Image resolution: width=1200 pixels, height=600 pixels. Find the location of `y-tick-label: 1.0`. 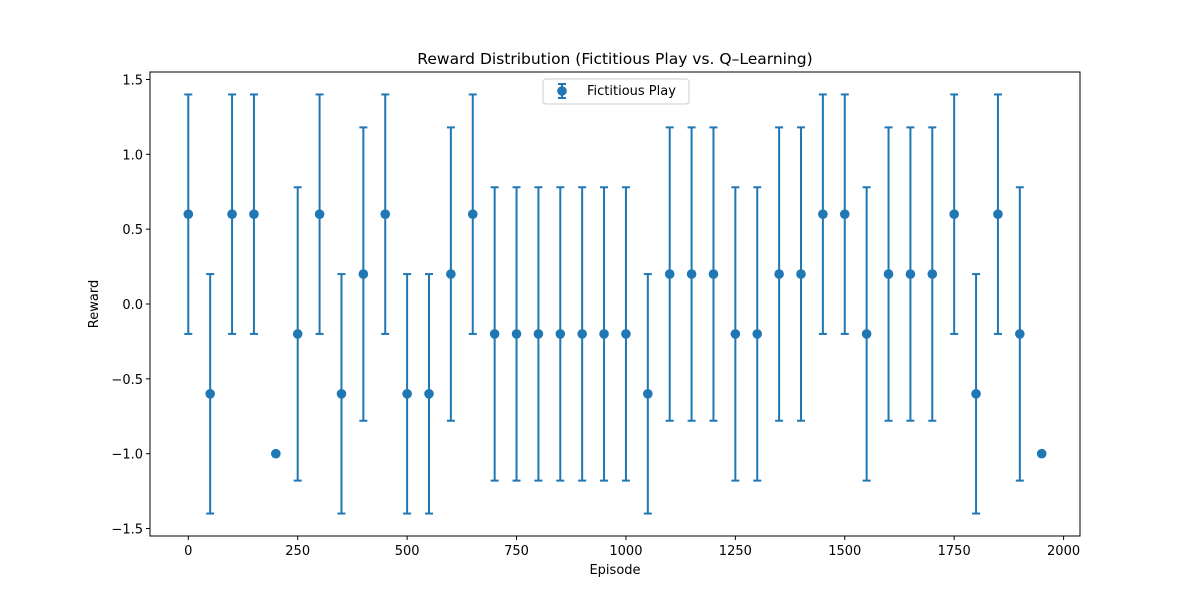

y-tick-label: 1.0 is located at coordinates (132, 155).